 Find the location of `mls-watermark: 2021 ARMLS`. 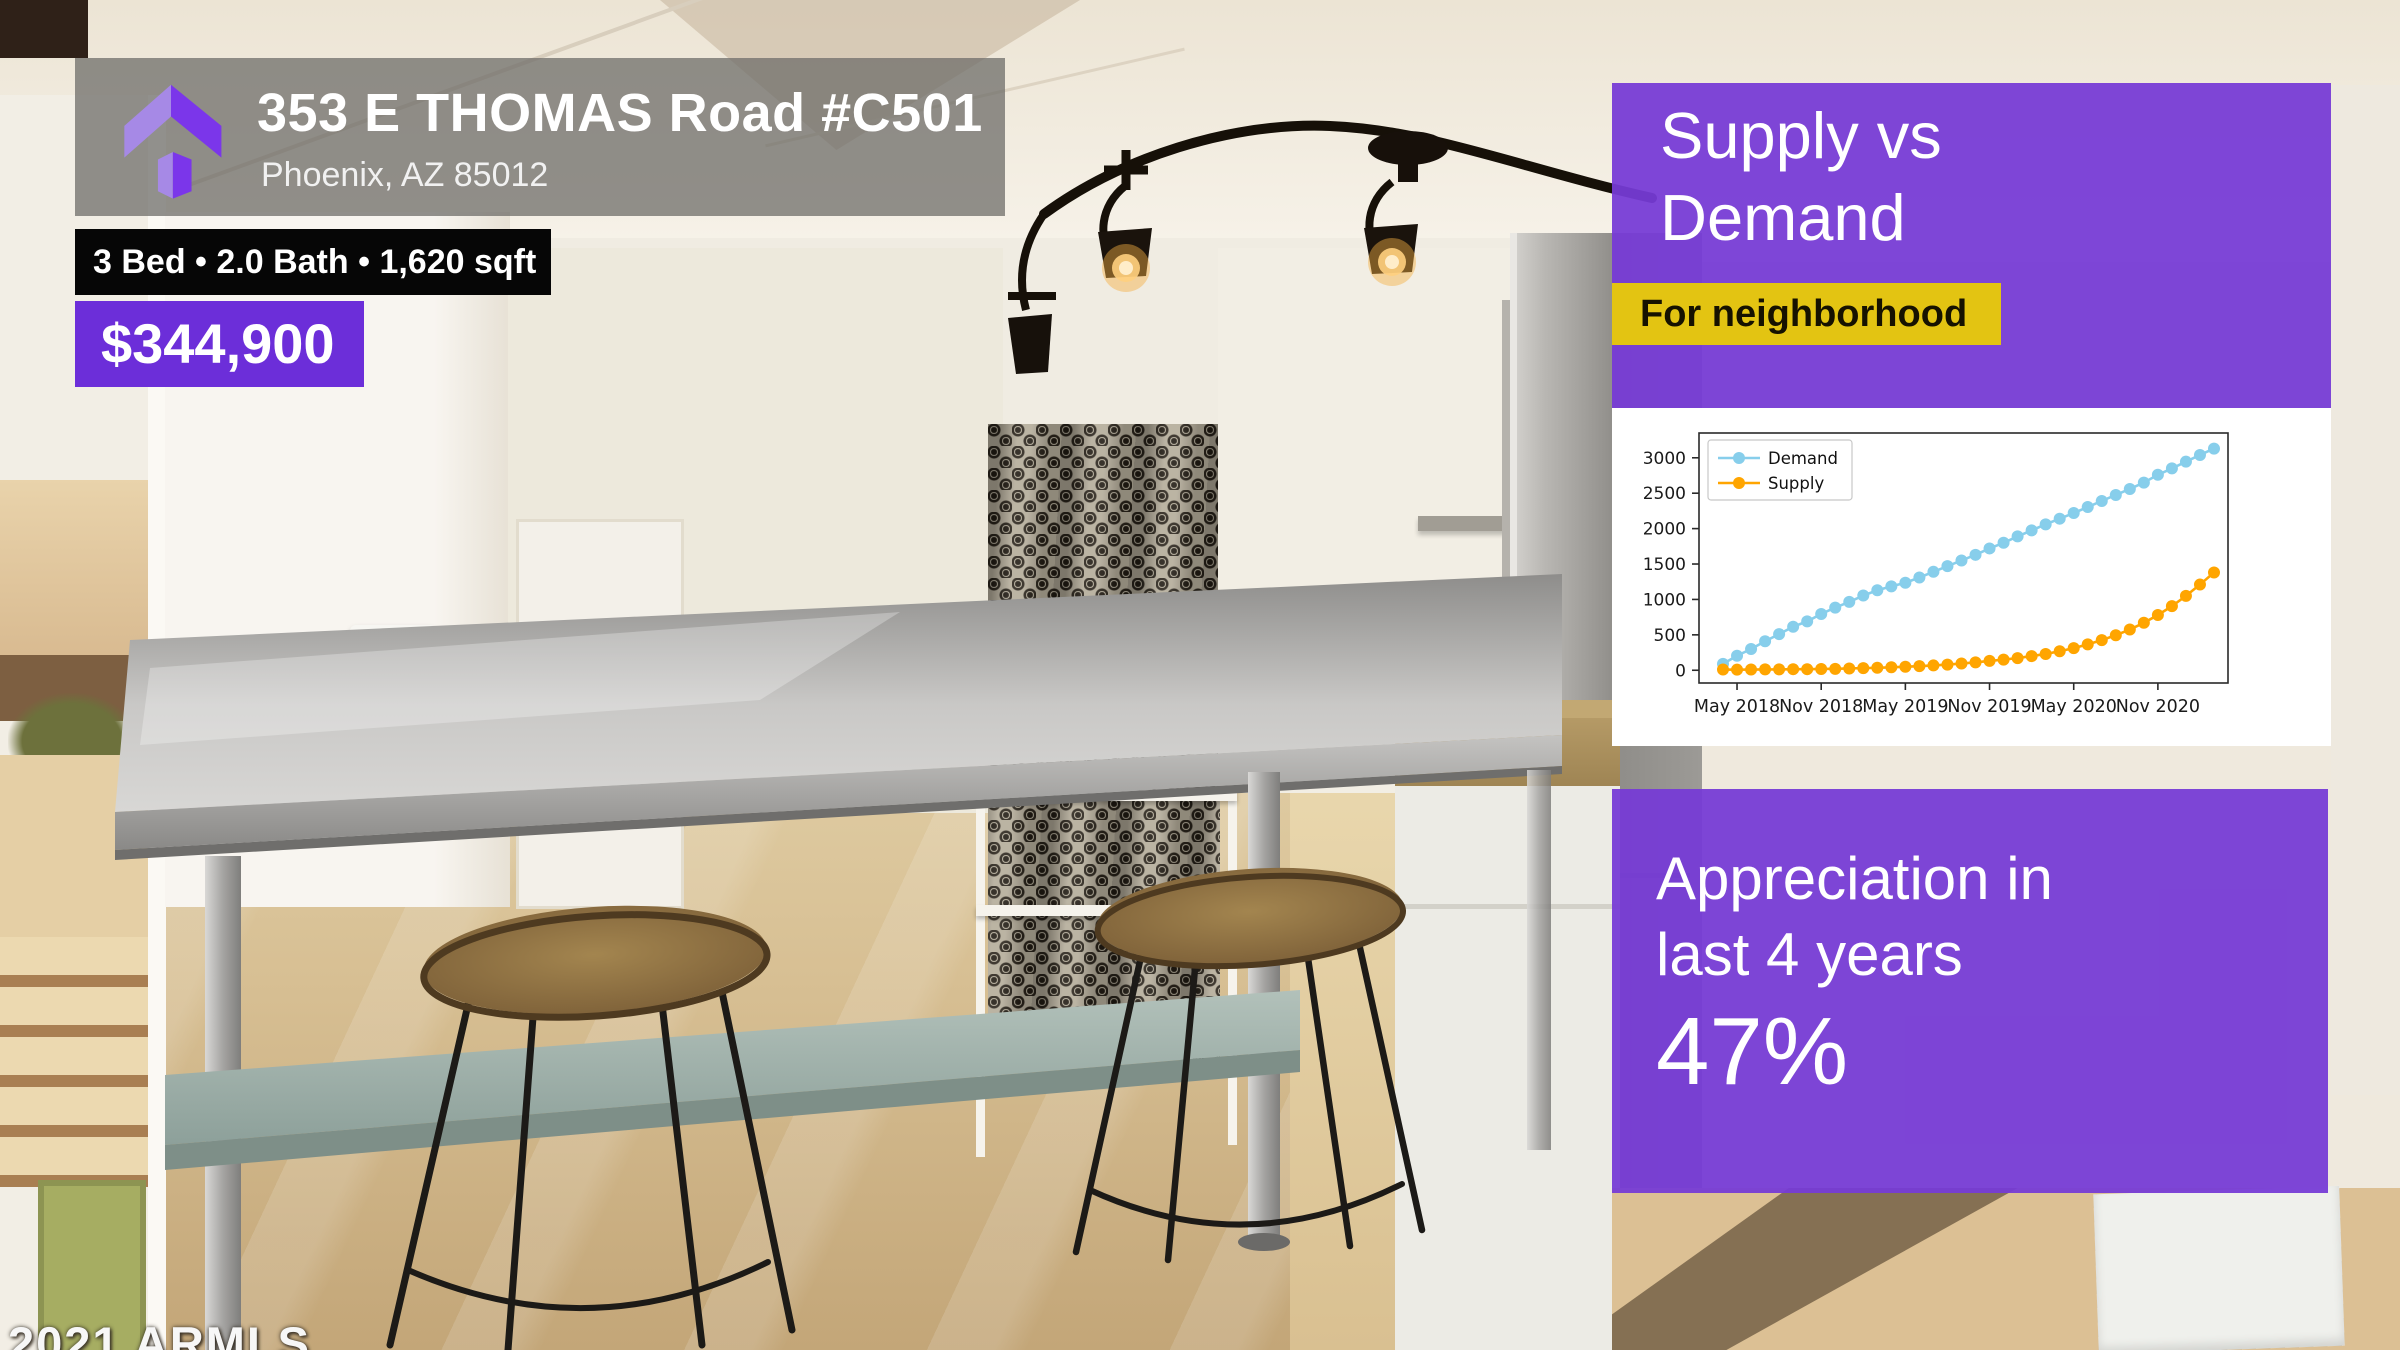

mls-watermark: 2021 ARMLS is located at coordinates (159, 1333).